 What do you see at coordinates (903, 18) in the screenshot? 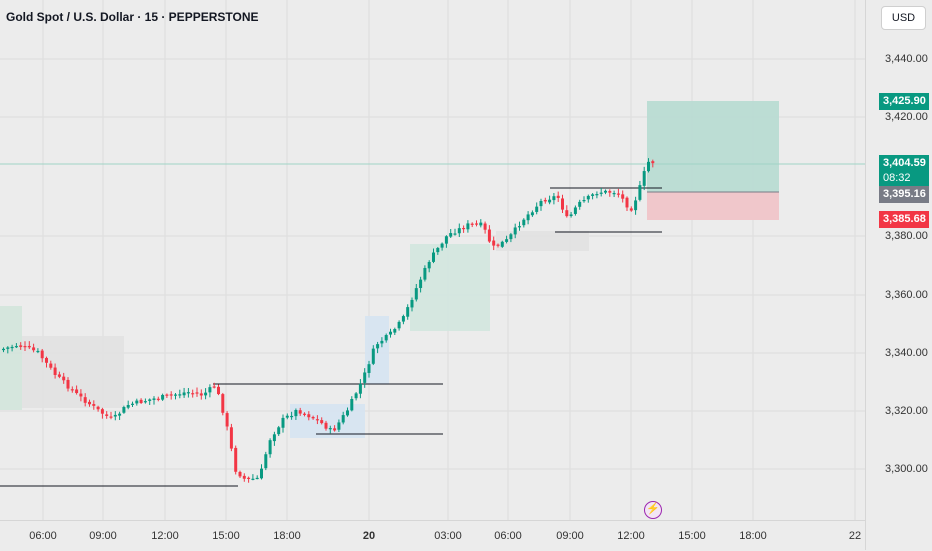
I see `currency-button: USD` at bounding box center [903, 18].